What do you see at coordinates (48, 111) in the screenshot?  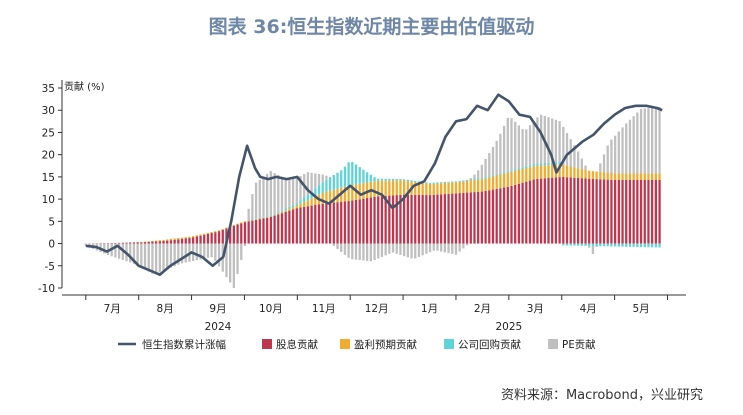 I see `y-tick-label: 30` at bounding box center [48, 111].